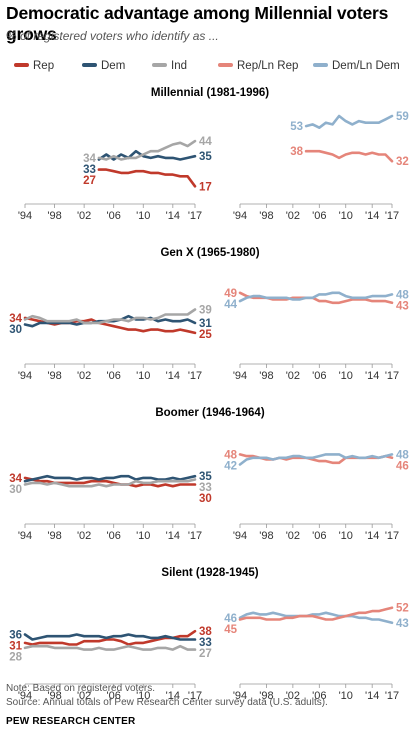 This screenshot has width=420, height=741. What do you see at coordinates (110, 325) in the screenshot?
I see `series-line-rep-gen-x-1965-1980` at bounding box center [110, 325].